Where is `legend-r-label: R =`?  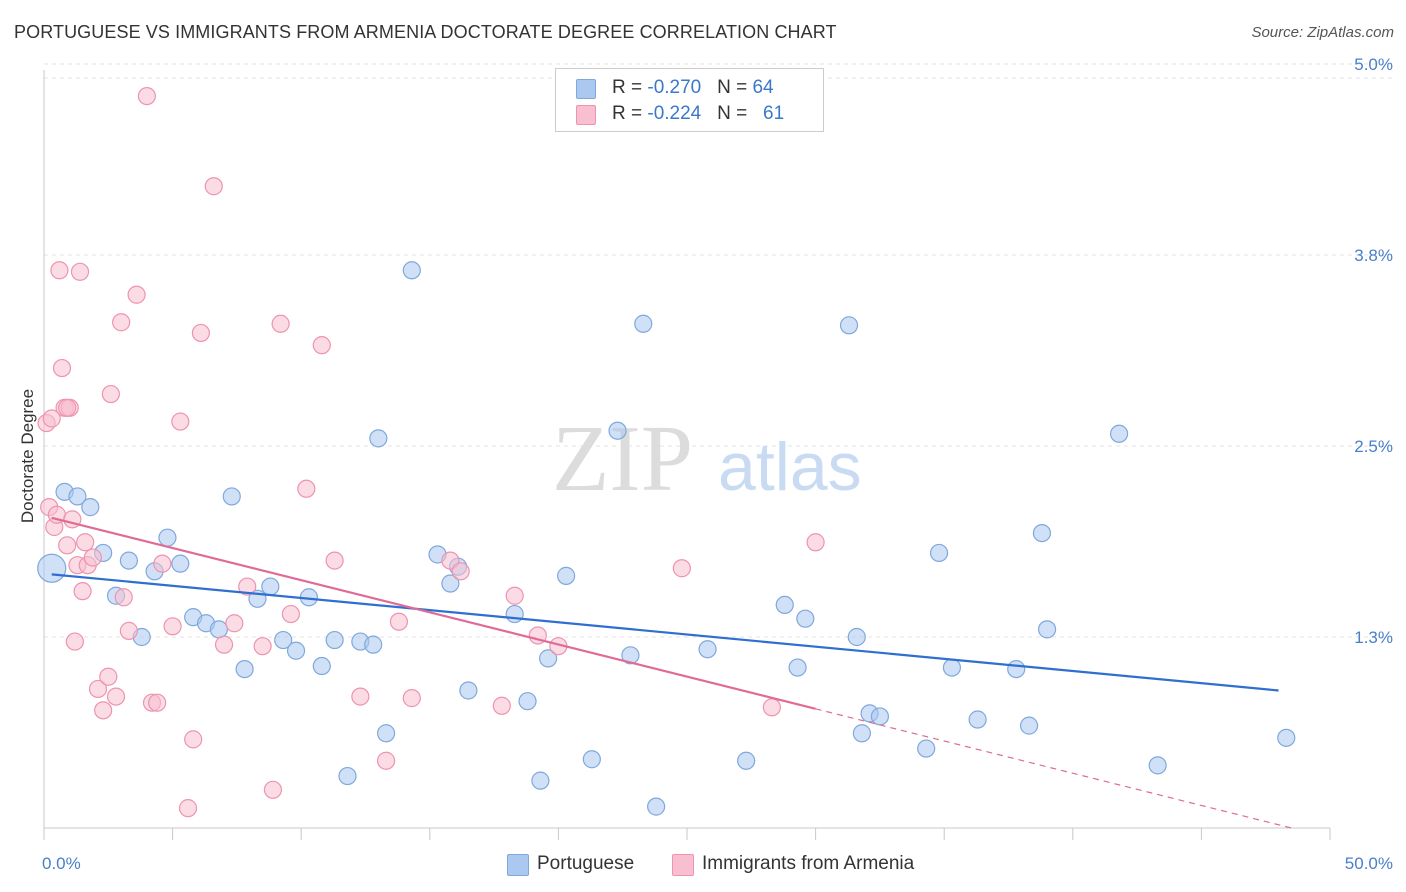
legend-r-label: R = is located at coordinates (630, 87).